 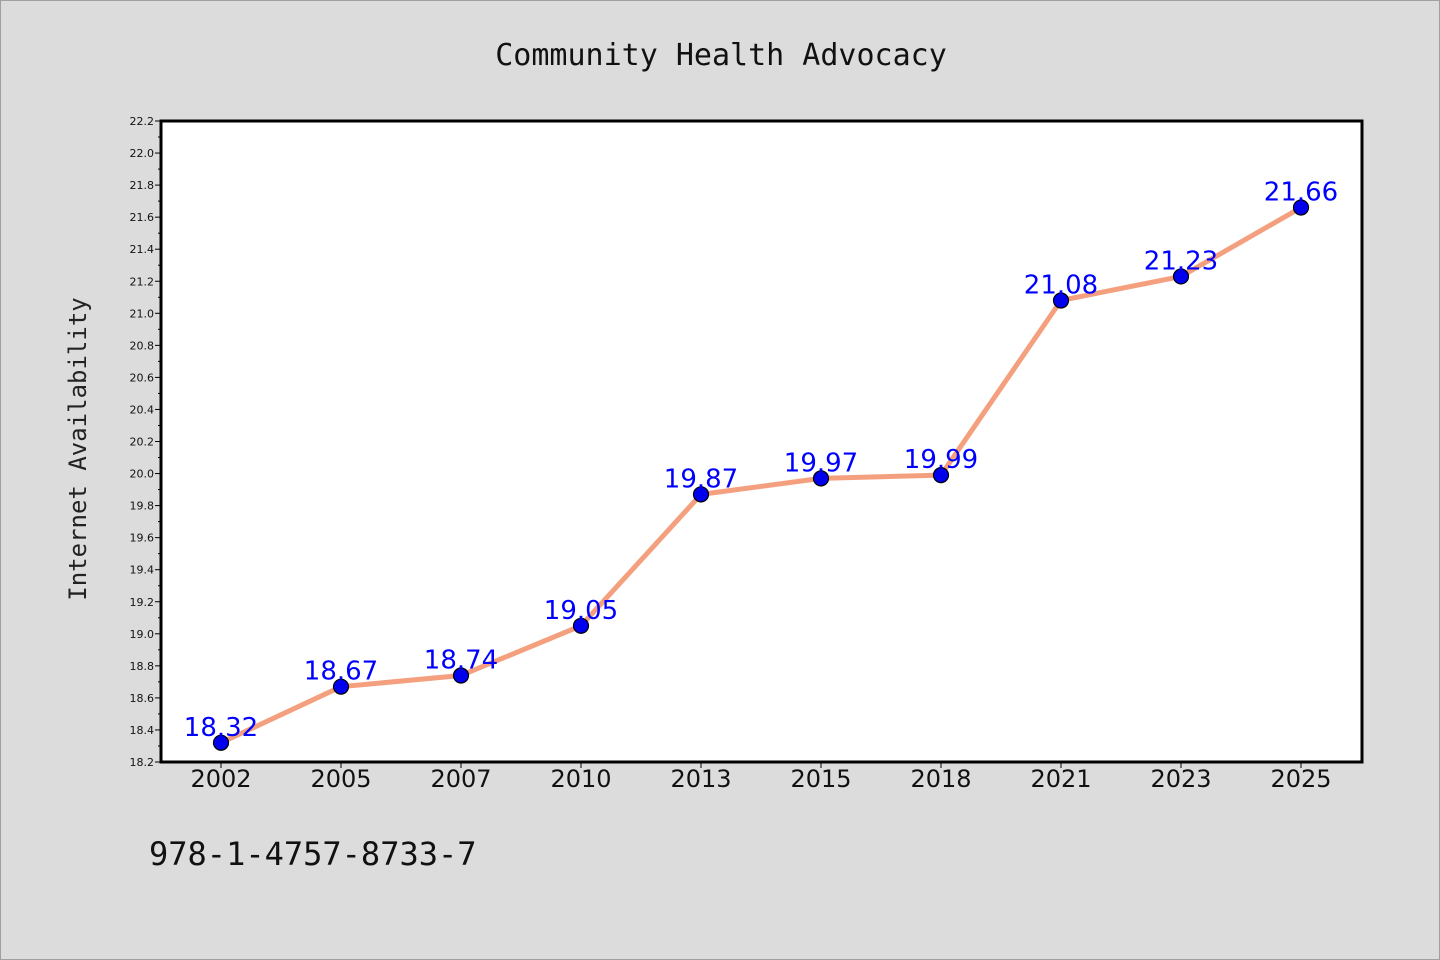 What do you see at coordinates (142, 217) in the screenshot?
I see `y-tick-label-17: 21.6` at bounding box center [142, 217].